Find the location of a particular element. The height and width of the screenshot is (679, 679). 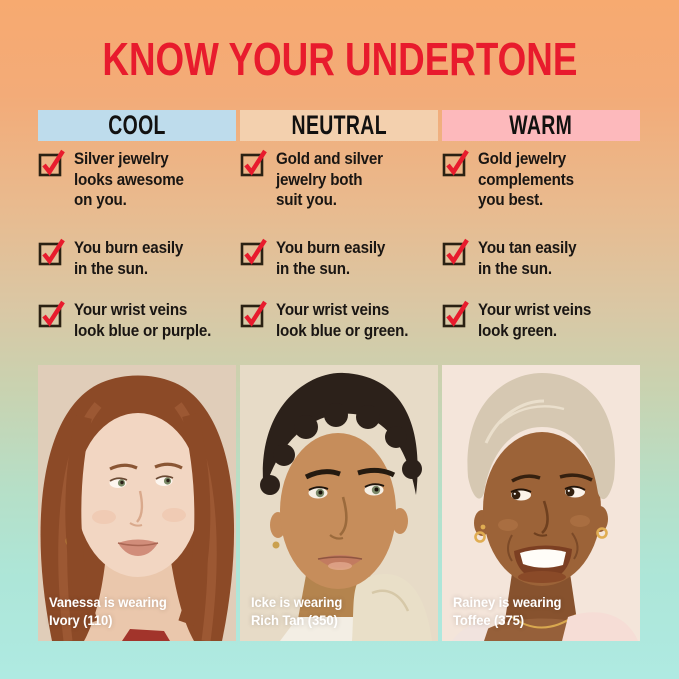

header-label-warm: WARM is located at coordinates (541, 125).